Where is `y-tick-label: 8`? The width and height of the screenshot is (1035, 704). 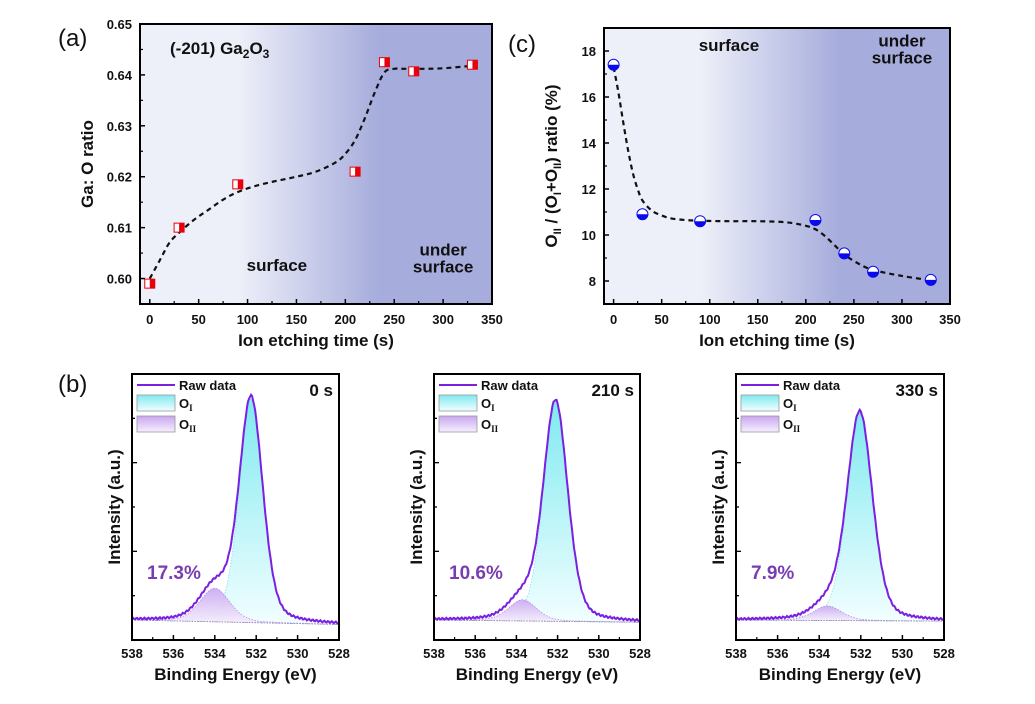 y-tick-label: 8 is located at coordinates (592, 281).